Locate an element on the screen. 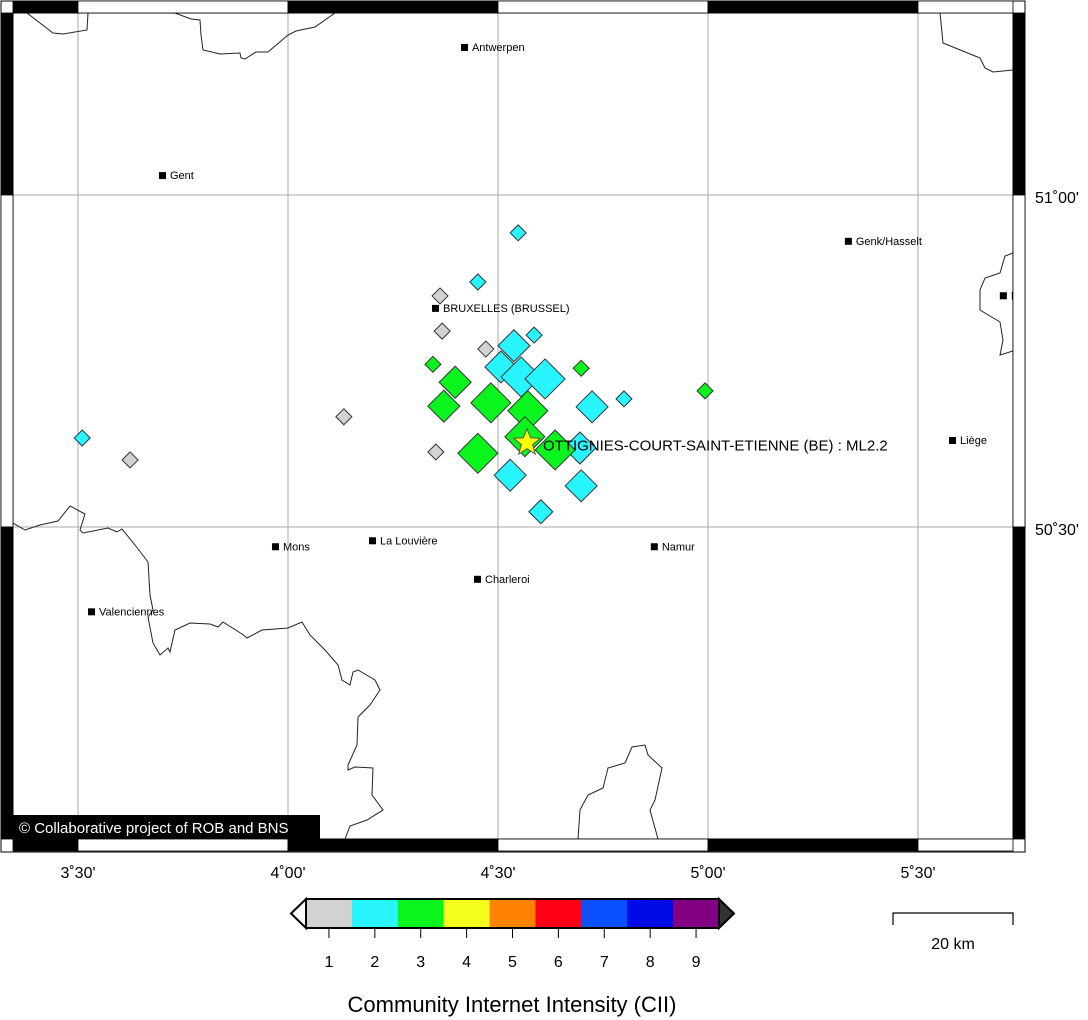 This screenshot has width=1088, height=1020. copyright-box: © Collaborative project of ROB and BNS is located at coordinates (166, 827).